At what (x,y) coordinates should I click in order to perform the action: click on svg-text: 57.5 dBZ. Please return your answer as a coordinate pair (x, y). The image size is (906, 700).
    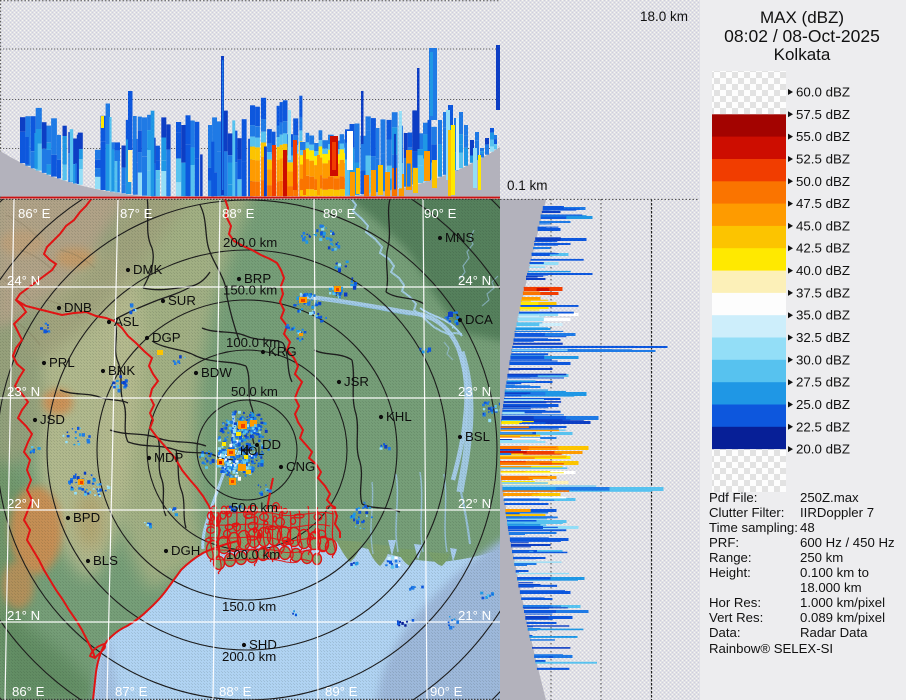
    Looking at the image, I should click on (823, 114).